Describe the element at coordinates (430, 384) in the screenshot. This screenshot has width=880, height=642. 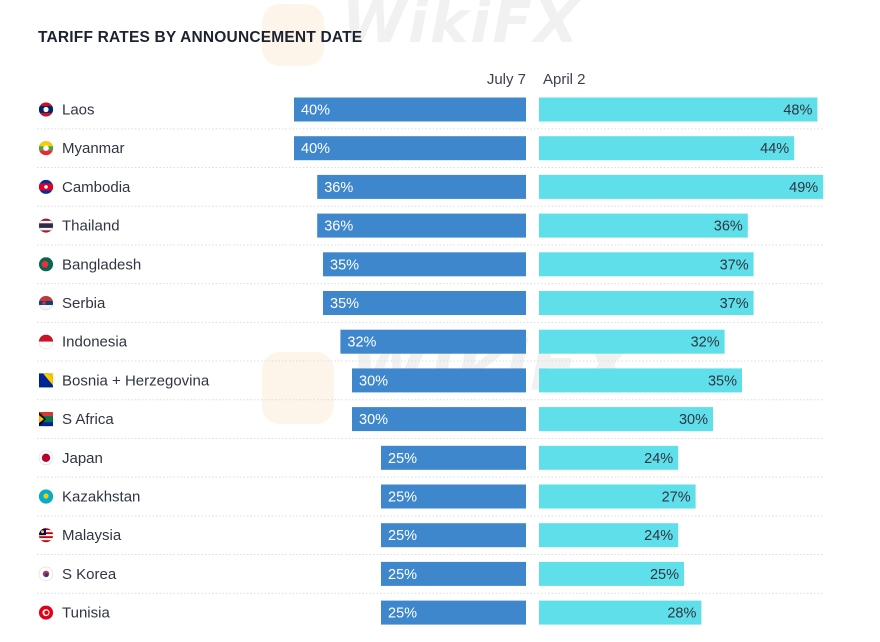
I see `chart-row: Bosnia + Herzegovina 30% 35%` at that location.